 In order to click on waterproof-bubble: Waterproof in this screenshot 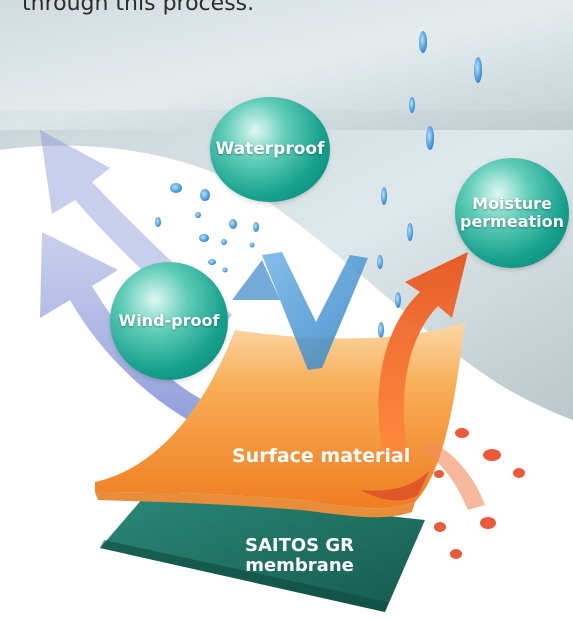, I will do `click(270, 149)`.